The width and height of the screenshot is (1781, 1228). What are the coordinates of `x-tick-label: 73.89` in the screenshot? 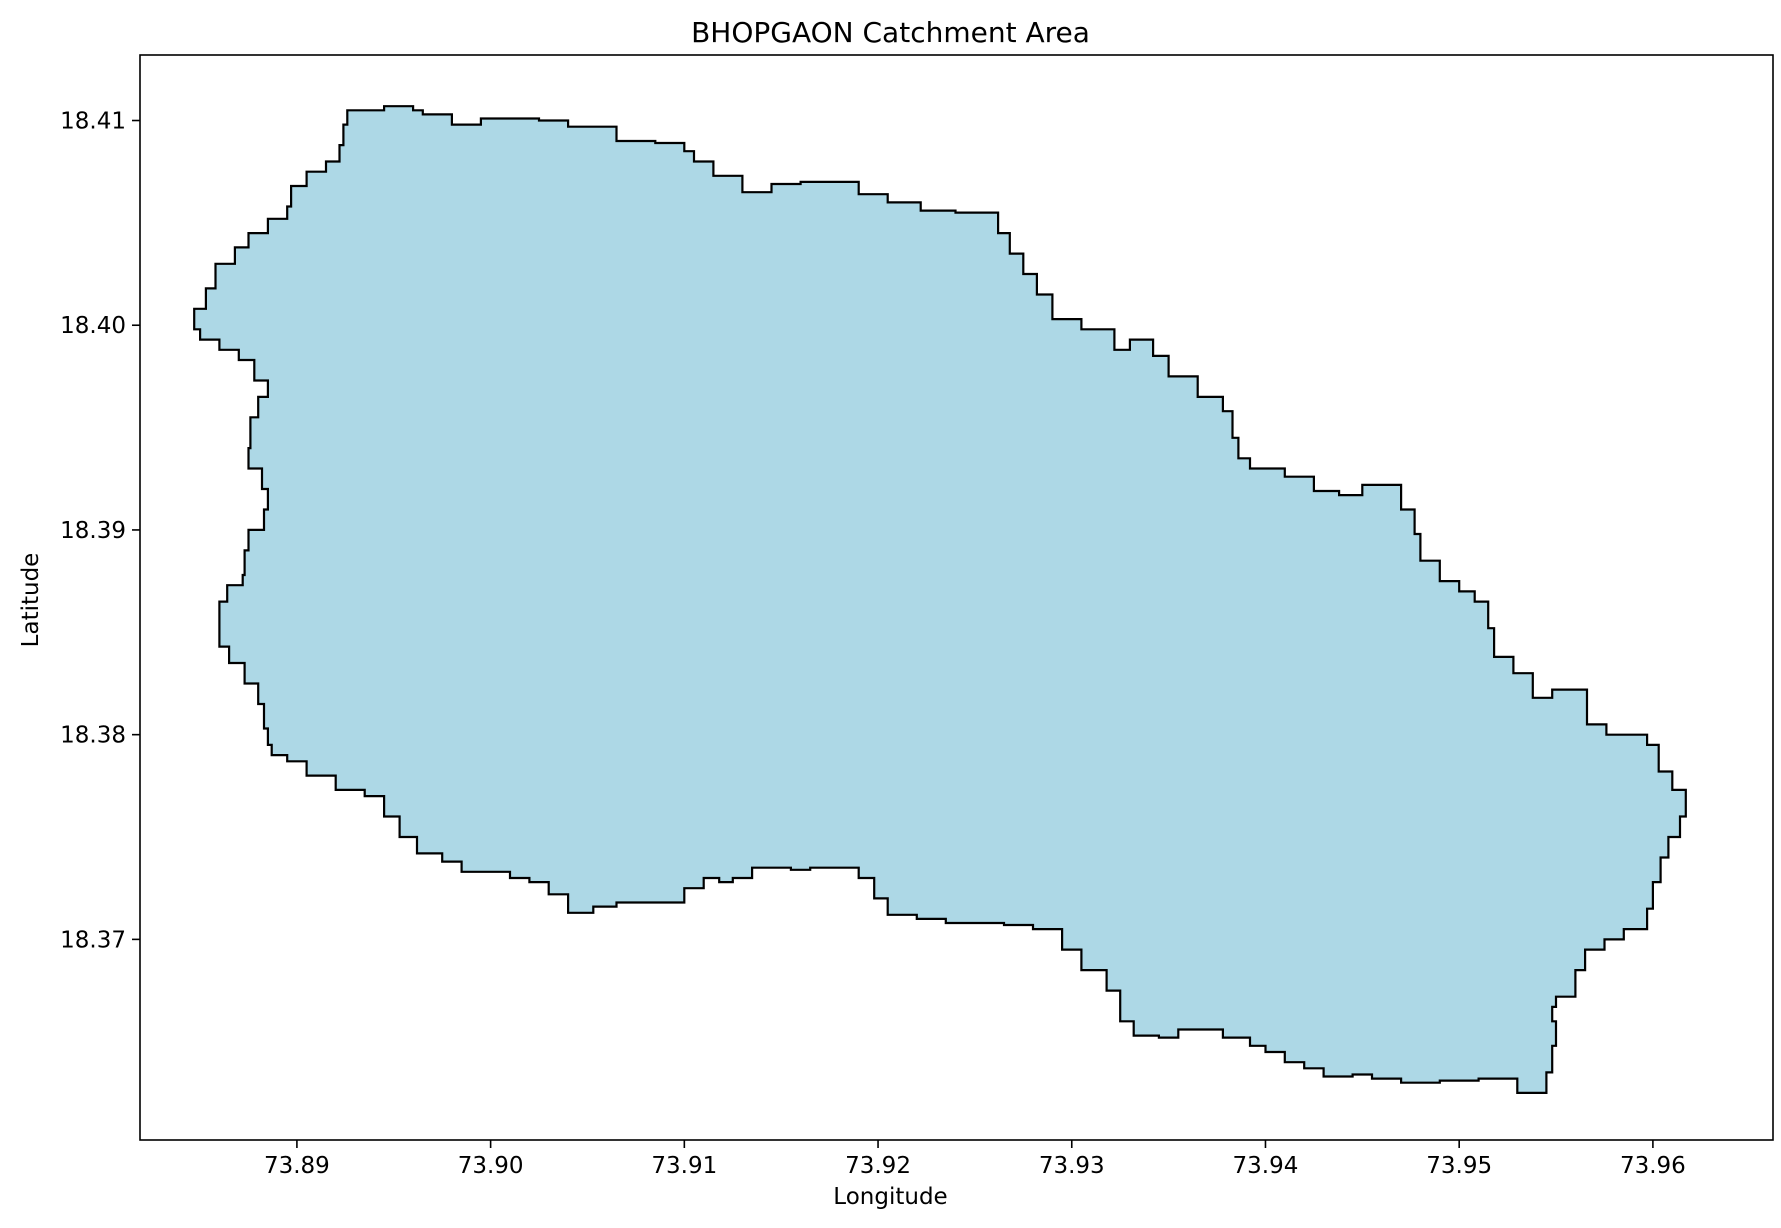 It's located at (297, 1166).